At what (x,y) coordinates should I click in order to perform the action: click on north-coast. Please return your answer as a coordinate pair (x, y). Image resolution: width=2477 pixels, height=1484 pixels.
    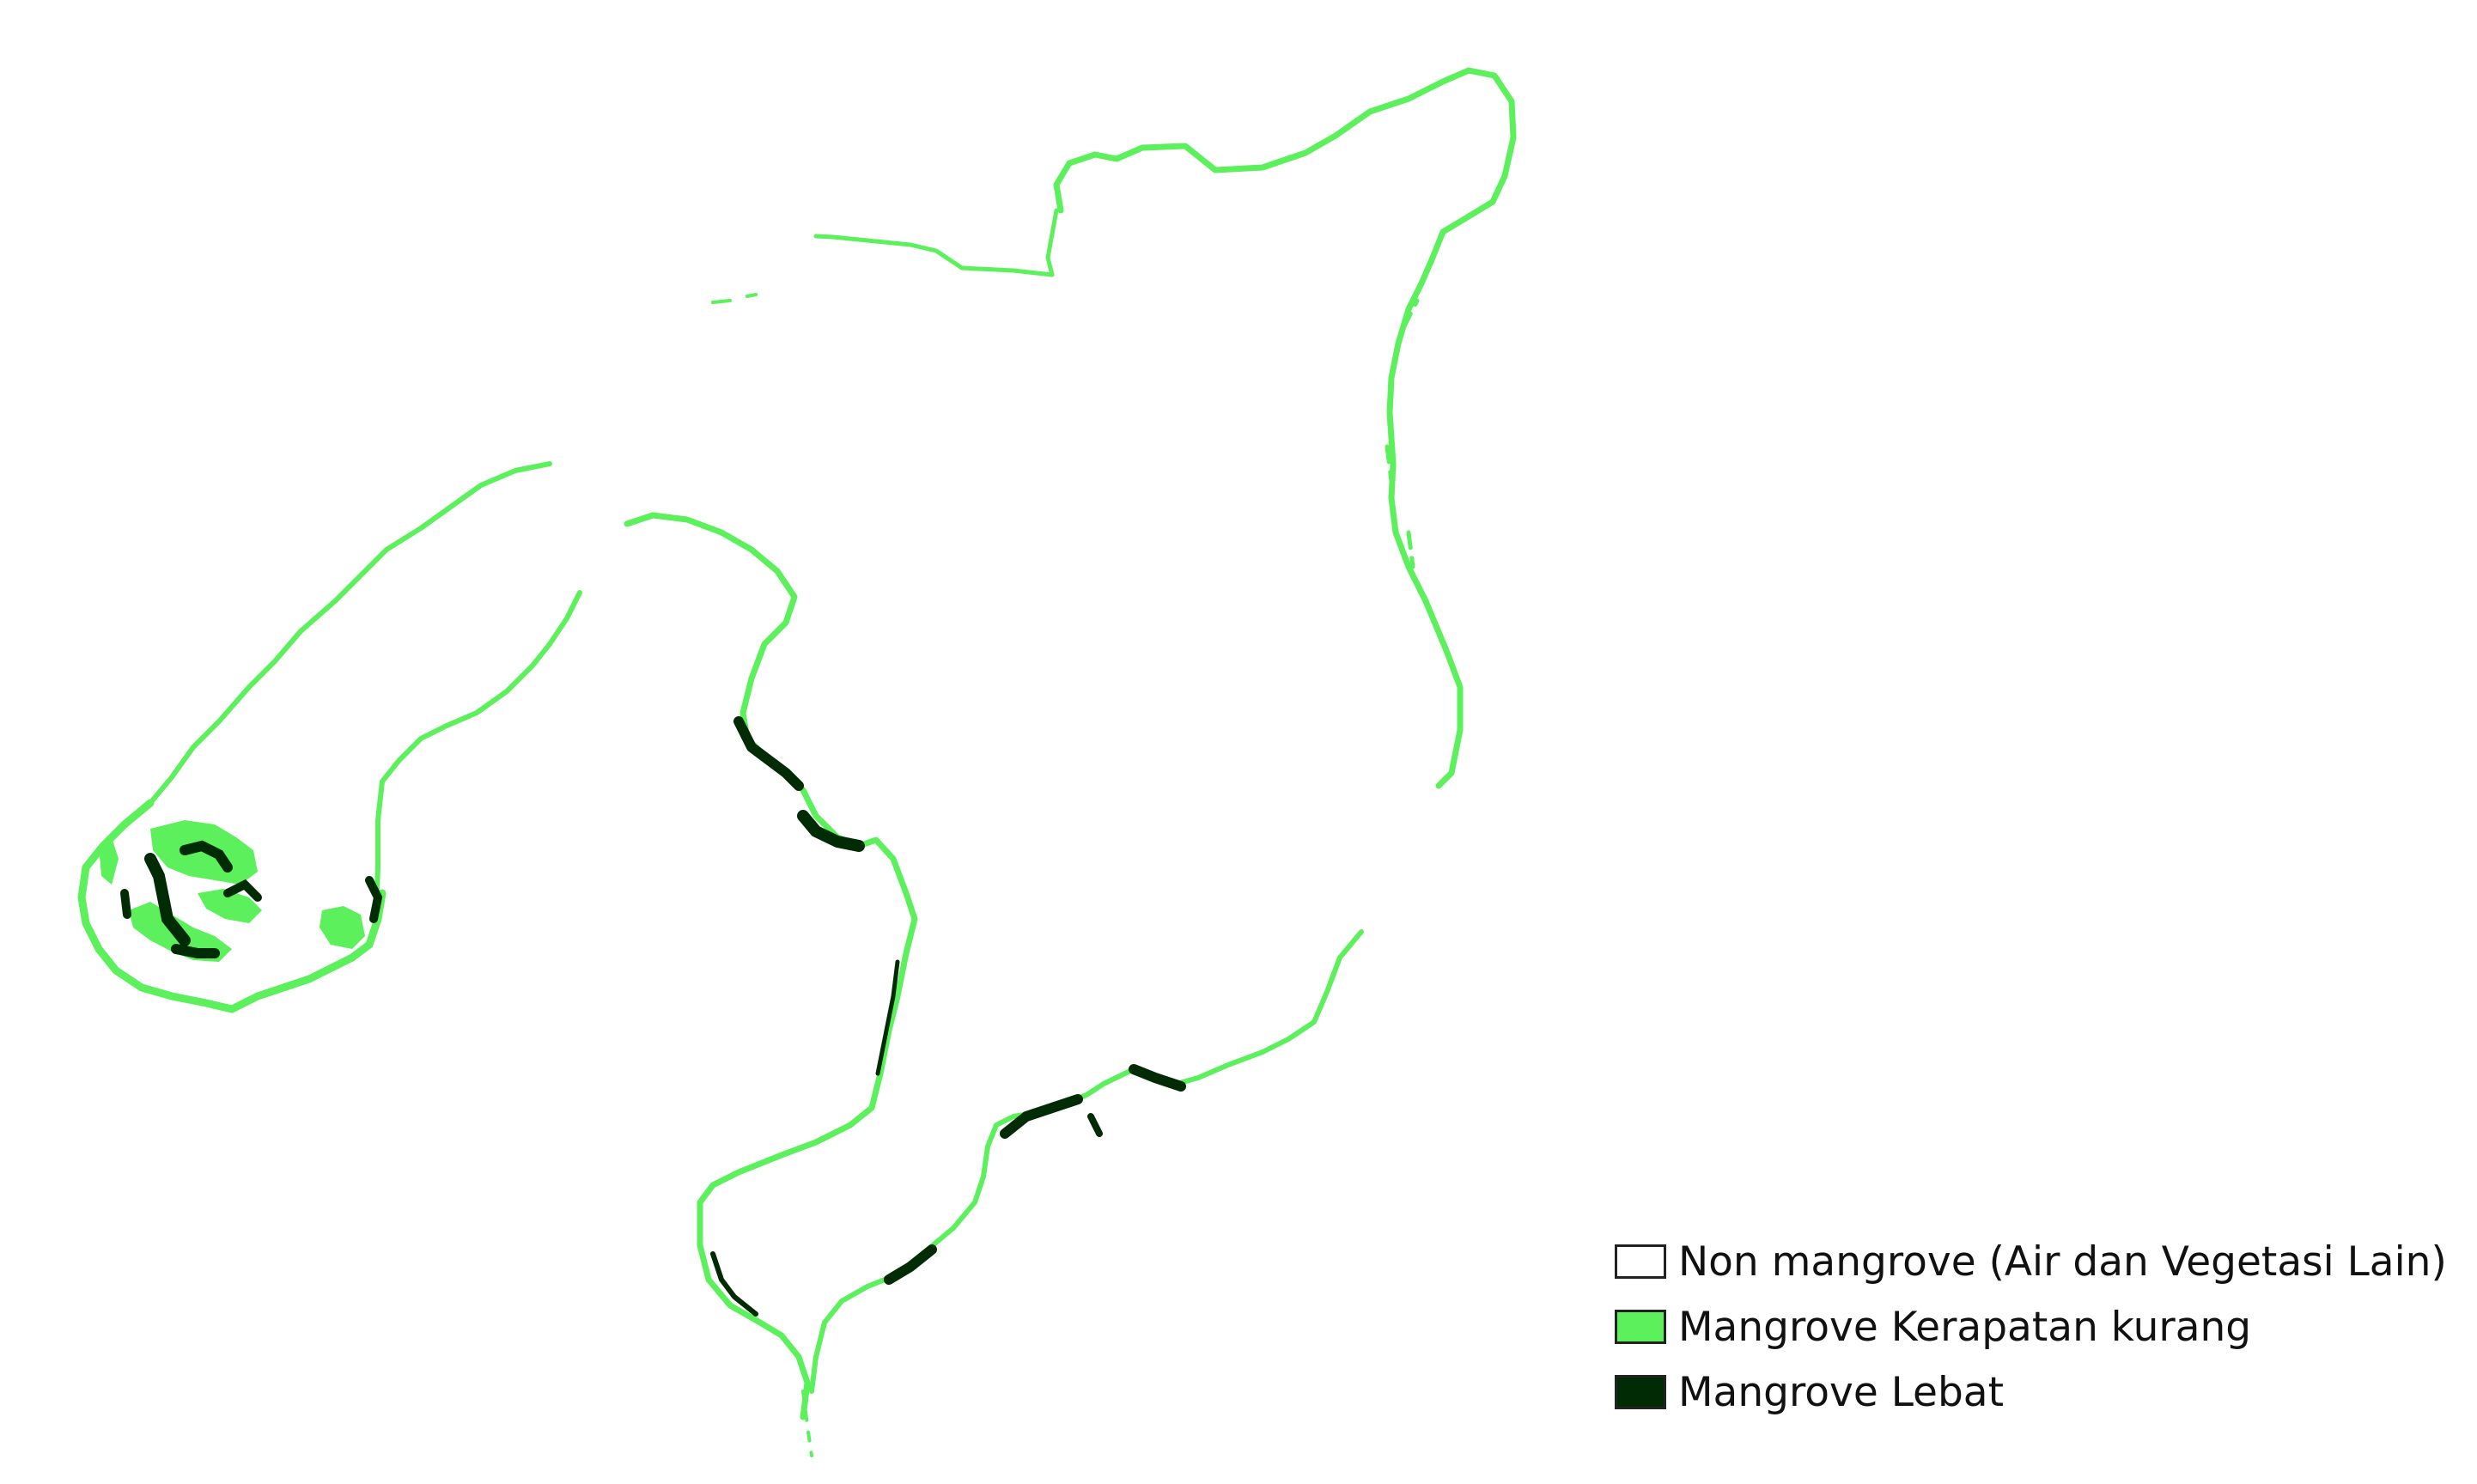
    Looking at the image, I should click on (936, 242).